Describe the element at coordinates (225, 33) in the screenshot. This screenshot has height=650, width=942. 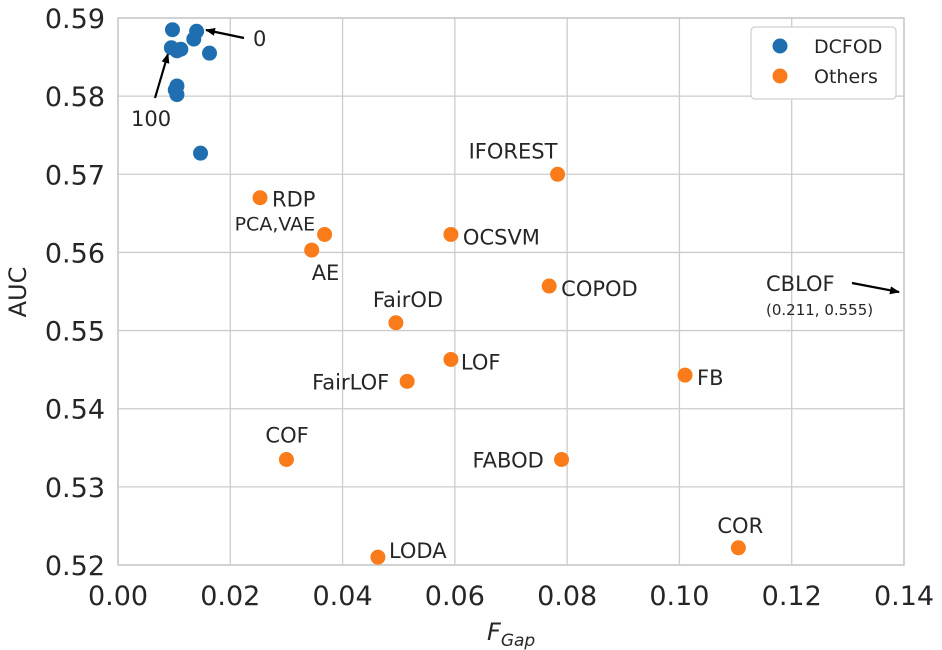
I see `arrow-dcfod-start` at that location.